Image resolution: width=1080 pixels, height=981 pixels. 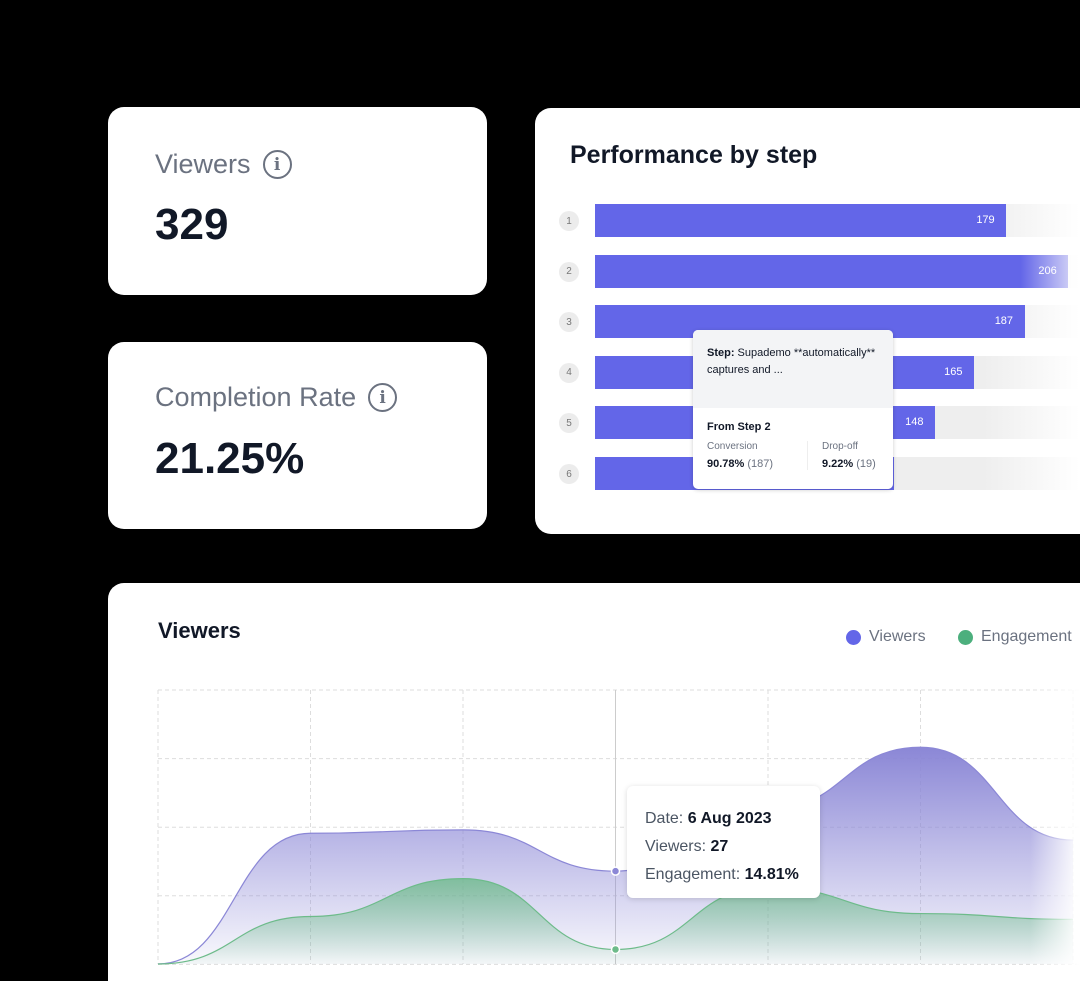 What do you see at coordinates (985, 220) in the screenshot?
I see `bar-value: 179` at bounding box center [985, 220].